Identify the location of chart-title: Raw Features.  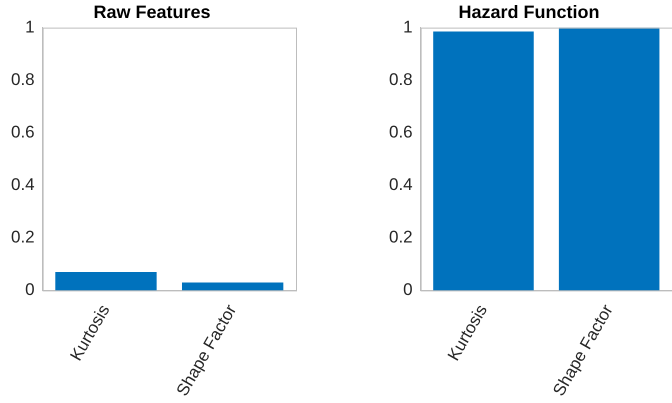
(152, 12).